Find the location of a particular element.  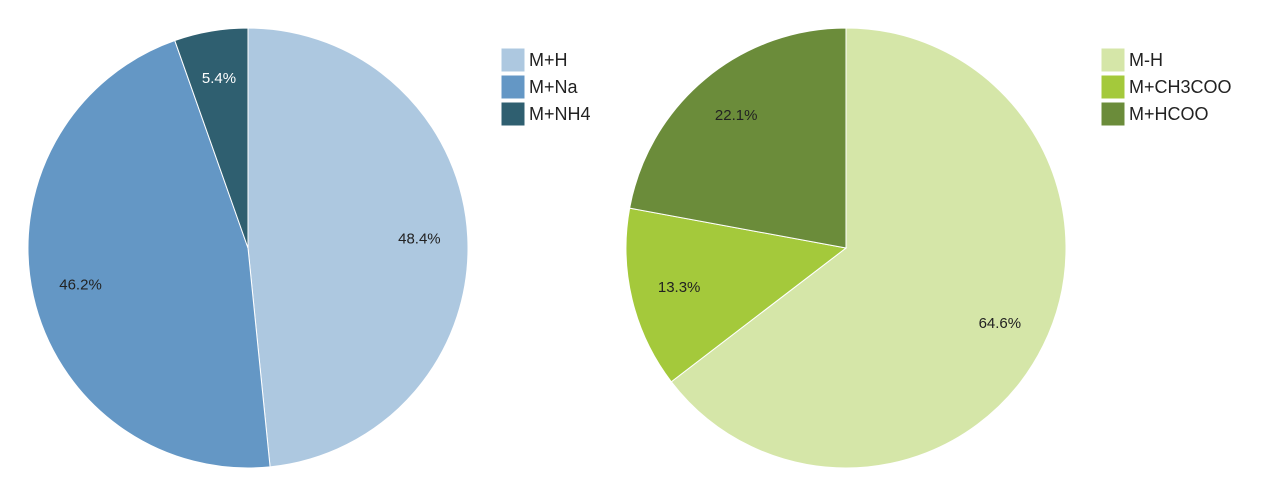

legend-label: M+Na is located at coordinates (554, 87).